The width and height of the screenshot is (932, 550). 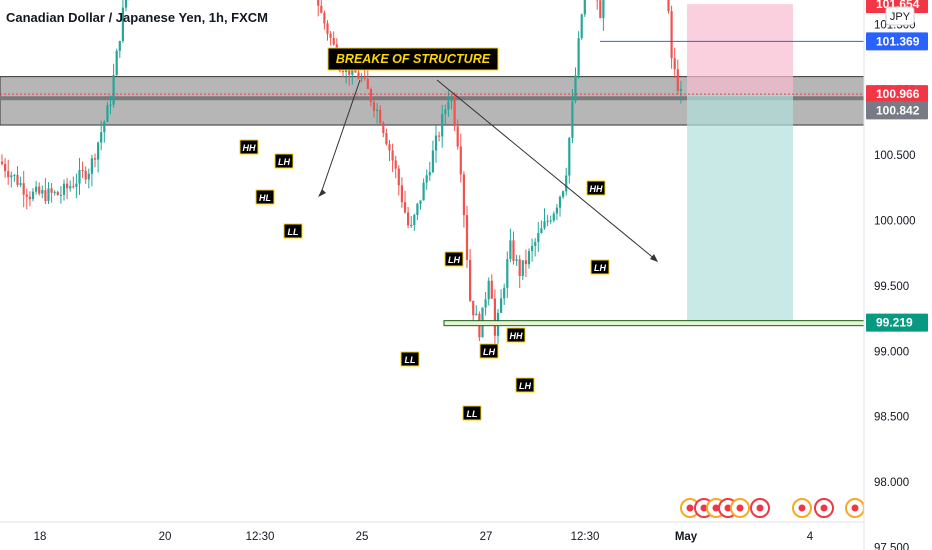 I want to click on currency-button: JPY, so click(x=900, y=16).